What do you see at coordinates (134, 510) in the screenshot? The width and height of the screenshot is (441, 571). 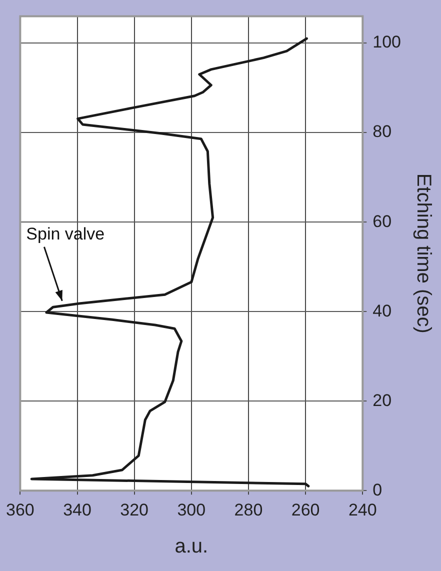 I see `x-tick-label: 320` at bounding box center [134, 510].